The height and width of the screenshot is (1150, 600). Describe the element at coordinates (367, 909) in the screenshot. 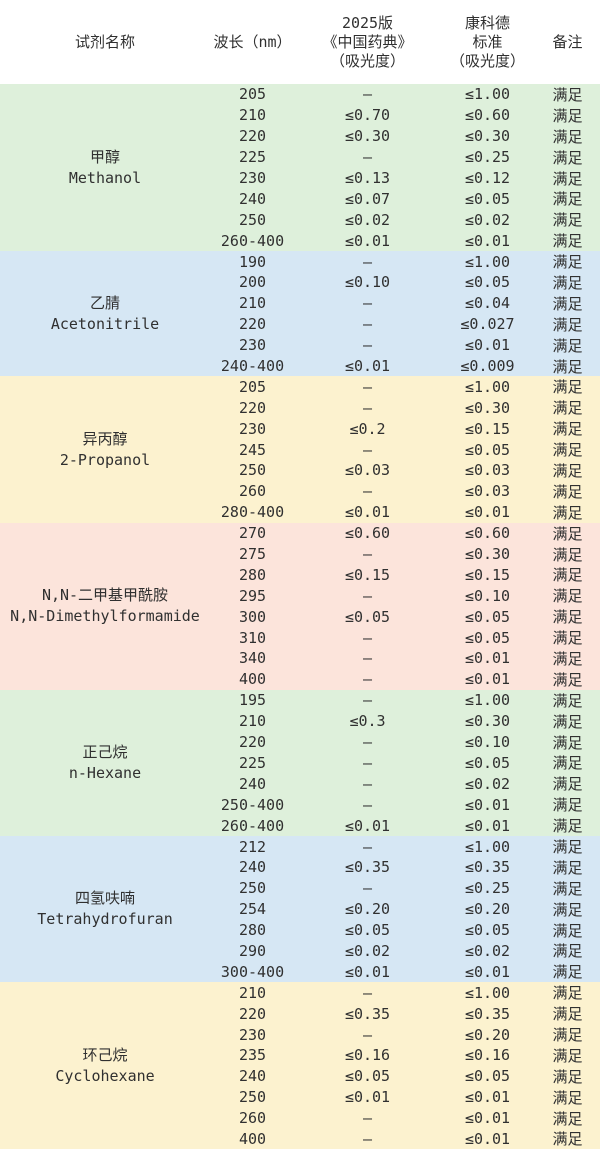

I see `pharmacopoeia-cell: ≤0.20` at that location.